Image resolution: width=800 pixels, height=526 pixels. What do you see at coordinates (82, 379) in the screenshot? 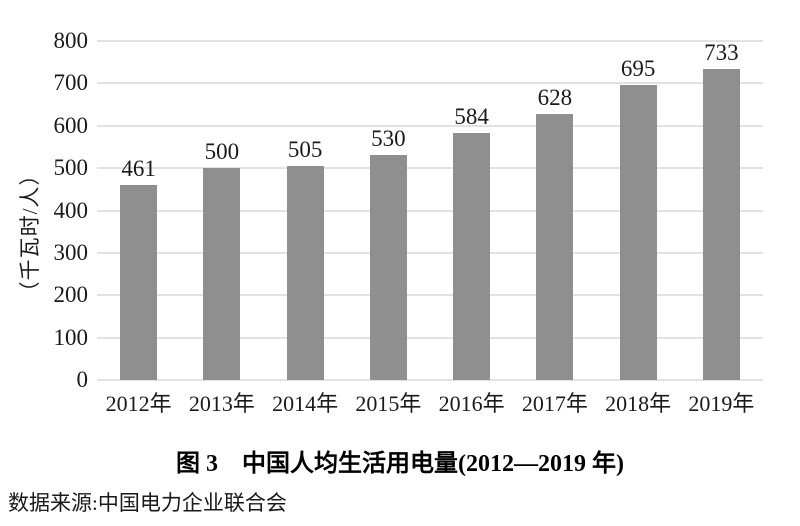
I see `y-tick-label: 0` at bounding box center [82, 379].